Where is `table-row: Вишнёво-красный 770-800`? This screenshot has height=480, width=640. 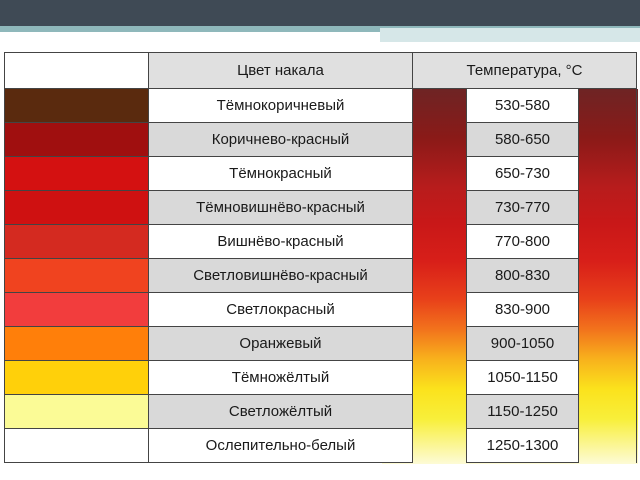
table-row: Вишнёво-красный 770-800 is located at coordinates (321, 241).